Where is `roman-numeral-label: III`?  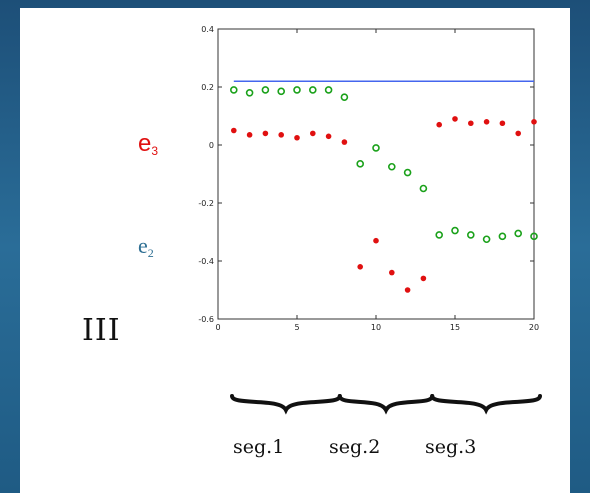 roman-numeral-label: III is located at coordinates (101, 330).